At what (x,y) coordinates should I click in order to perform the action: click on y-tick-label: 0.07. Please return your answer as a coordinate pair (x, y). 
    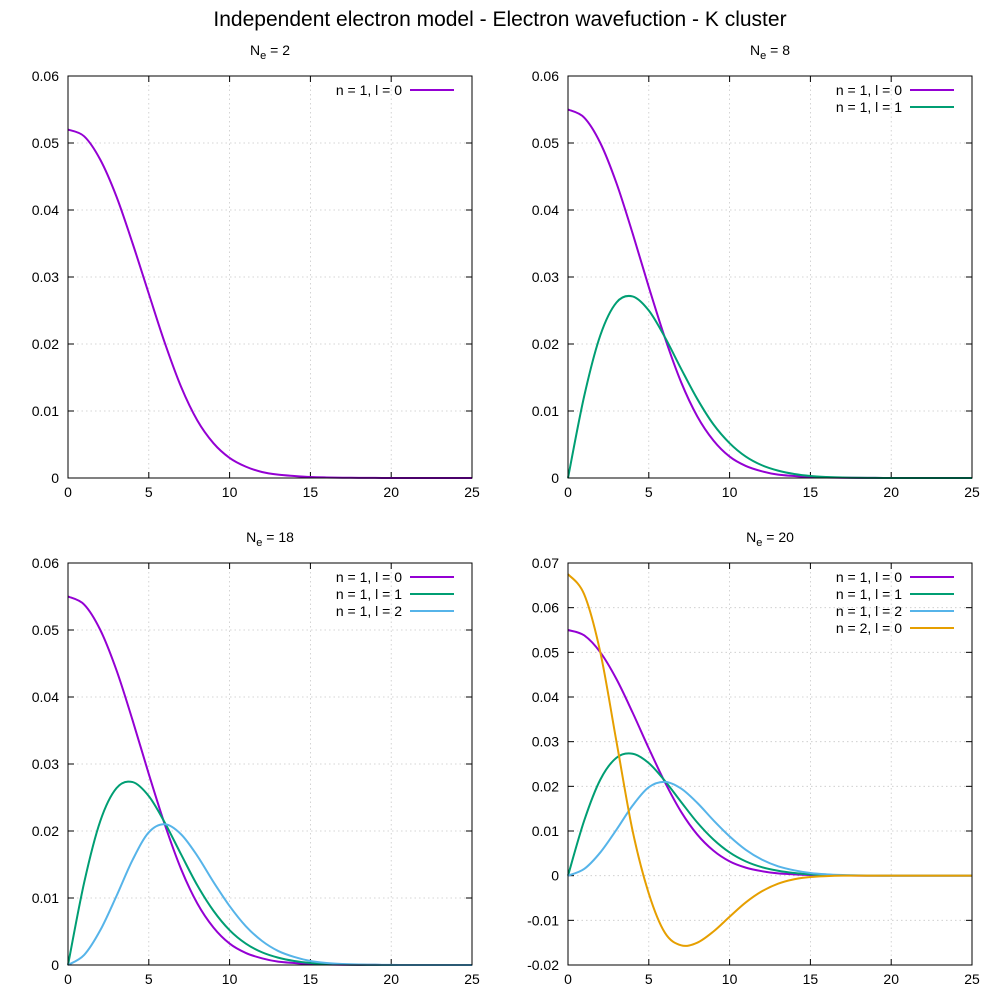
    Looking at the image, I should click on (545, 563).